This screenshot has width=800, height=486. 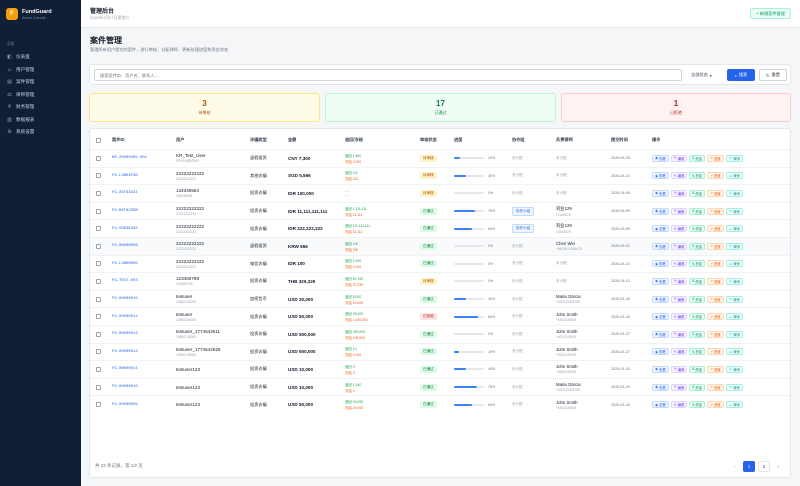 What do you see at coordinates (125, 263) in the screenshot?
I see `case-id-link: FG-L36K0000` at bounding box center [125, 263].